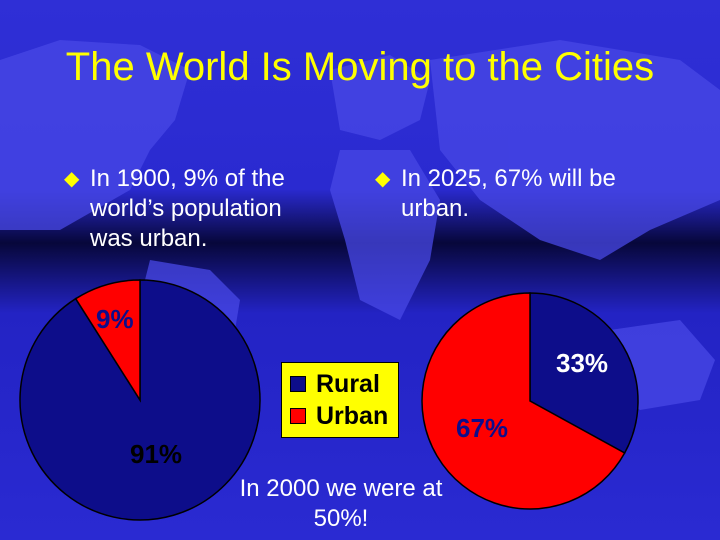  Describe the element at coordinates (298, 416) in the screenshot. I see `legend-swatch-urban` at that location.